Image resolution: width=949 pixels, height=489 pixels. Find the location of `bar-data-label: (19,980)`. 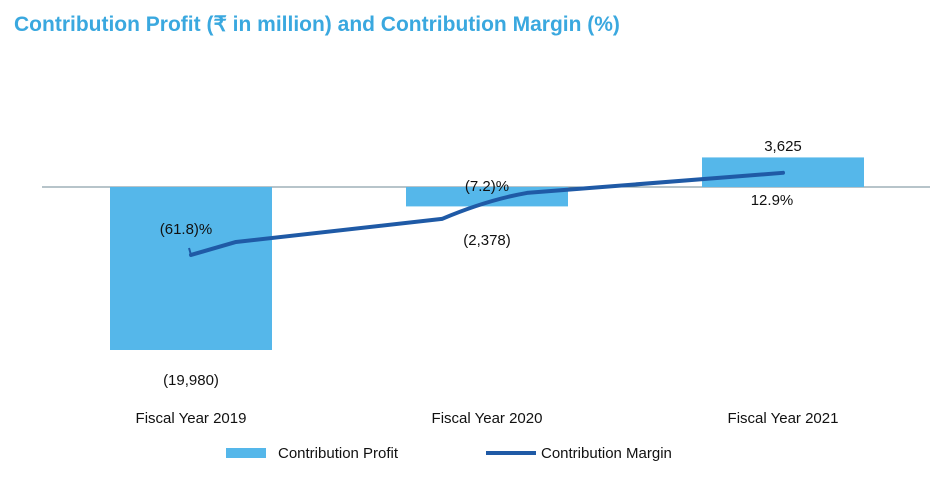

bar-data-label: (19,980) is located at coordinates (191, 380).